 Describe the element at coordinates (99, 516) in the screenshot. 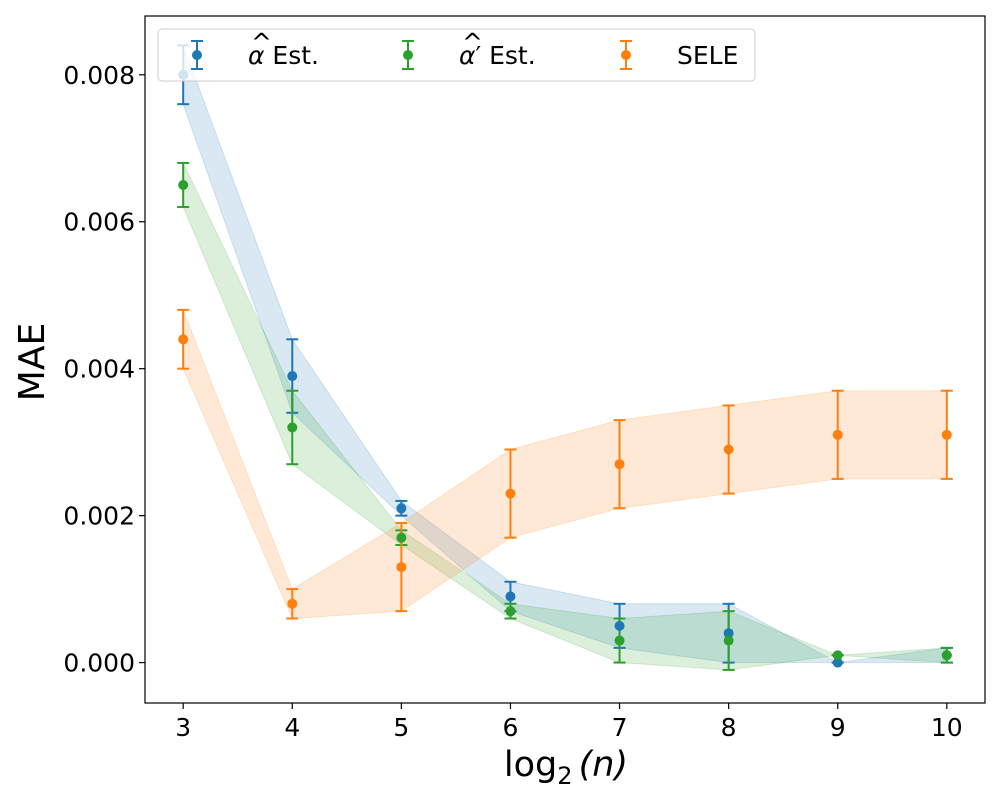

I see `y-tick-label-1: 0.002` at that location.